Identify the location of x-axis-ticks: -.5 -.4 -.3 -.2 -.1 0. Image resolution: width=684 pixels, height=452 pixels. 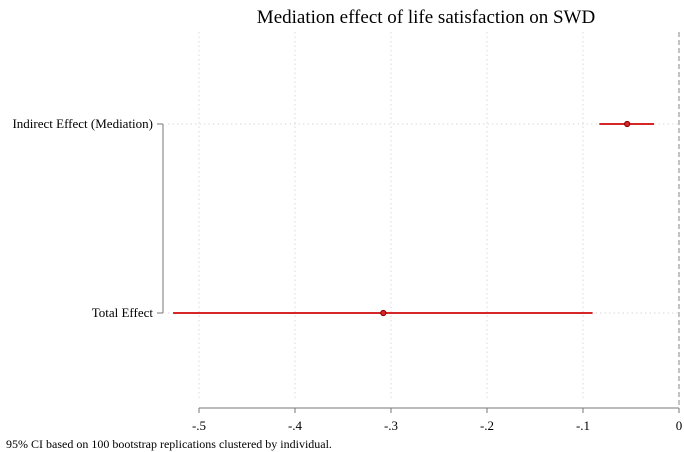
(437, 420).